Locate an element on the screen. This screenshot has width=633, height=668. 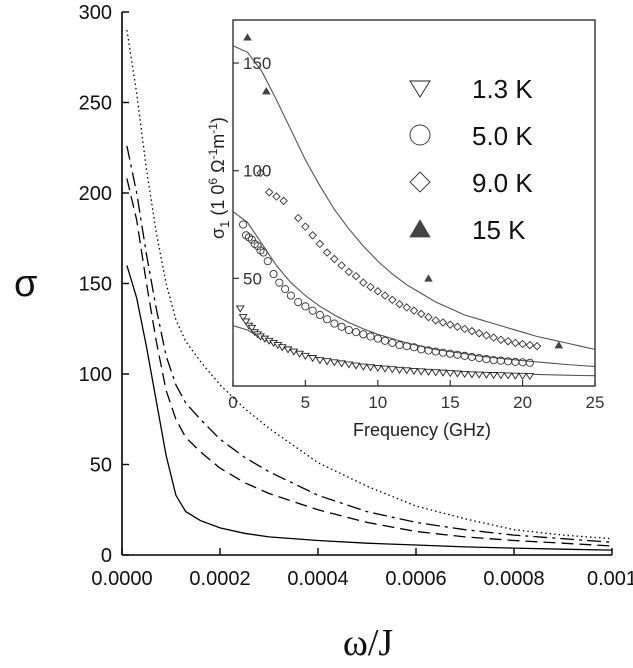
legend-label: 9.0 K is located at coordinates (502, 183).